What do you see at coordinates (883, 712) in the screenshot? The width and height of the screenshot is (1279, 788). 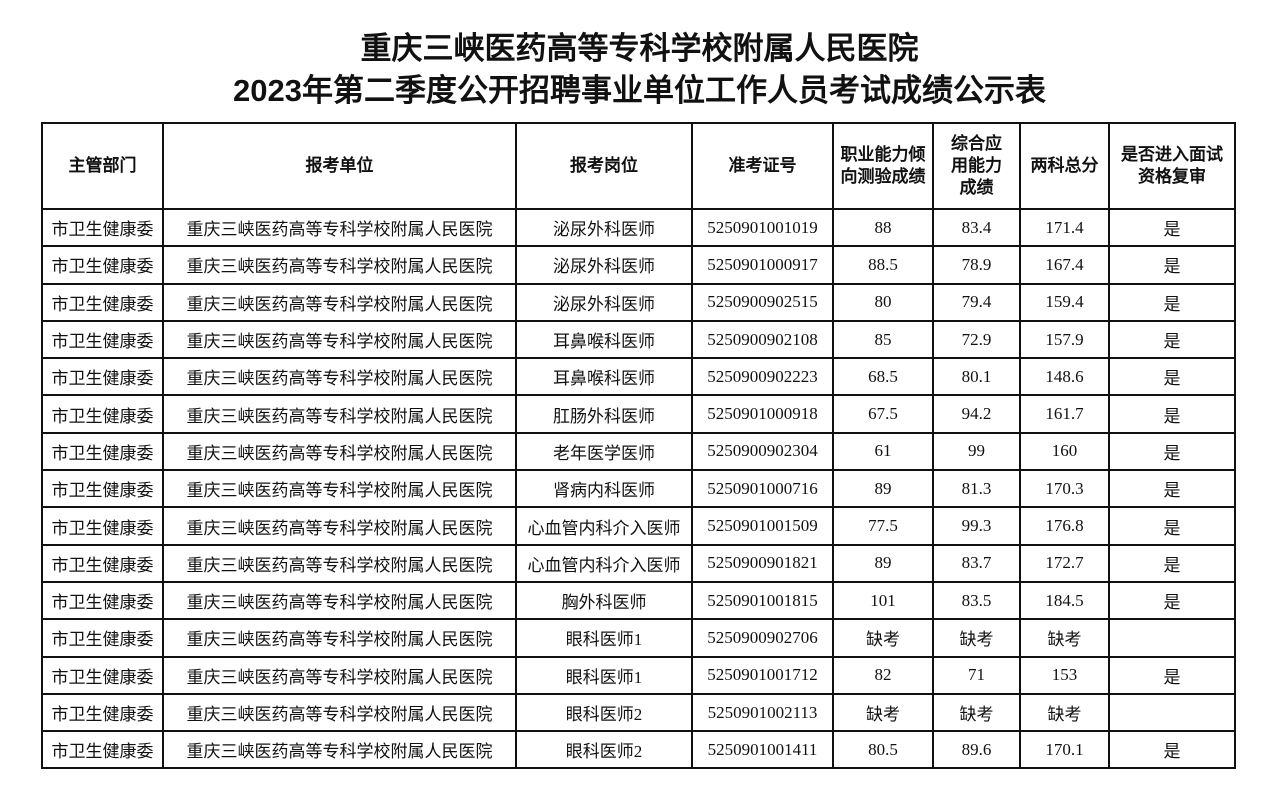 I see `cell-aptitude-score: 缺考` at bounding box center [883, 712].